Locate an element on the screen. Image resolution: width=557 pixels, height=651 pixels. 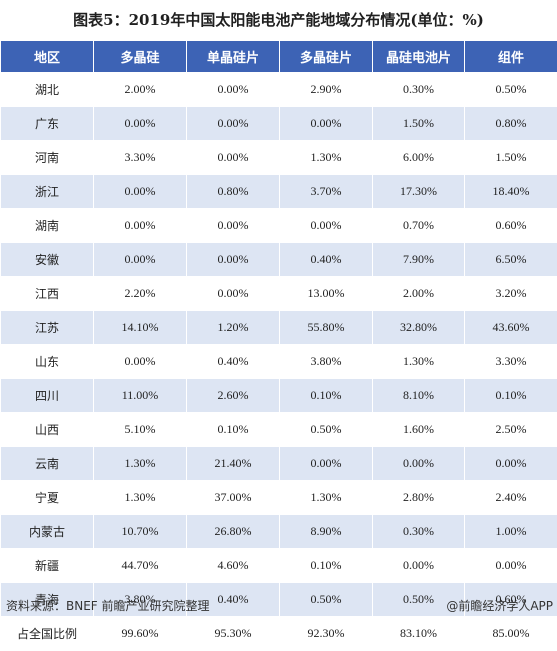
value-cell: 0.70% is located at coordinates (419, 226).